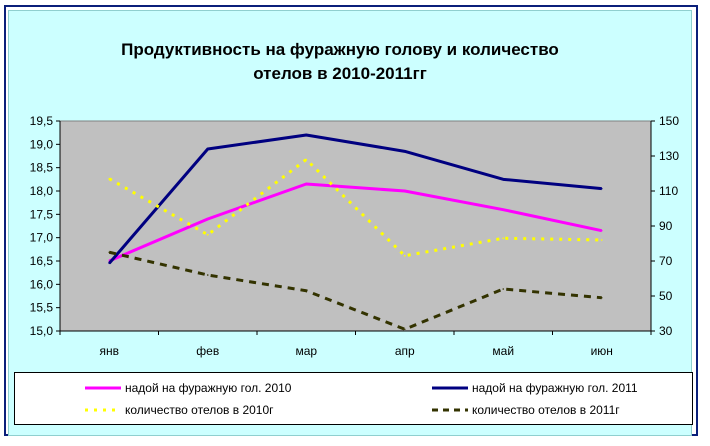  I want to click on y-left-tick-label: 17,0, so click(42, 238).